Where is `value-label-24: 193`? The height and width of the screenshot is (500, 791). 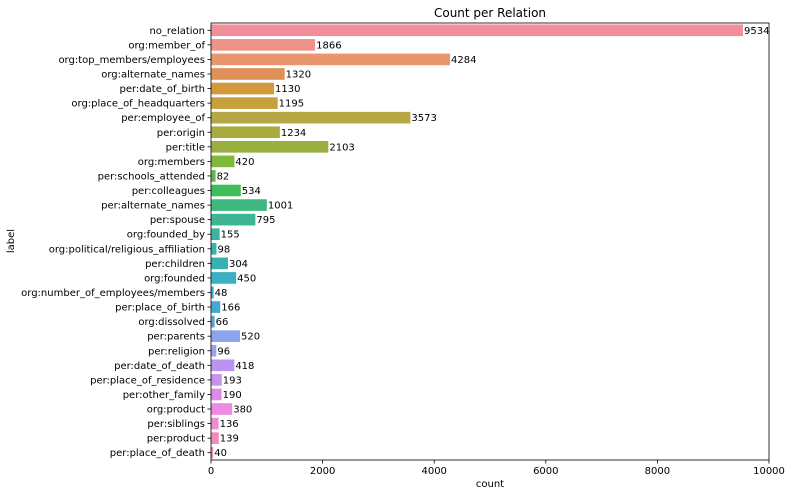 value-label-24: 193 is located at coordinates (232, 380).